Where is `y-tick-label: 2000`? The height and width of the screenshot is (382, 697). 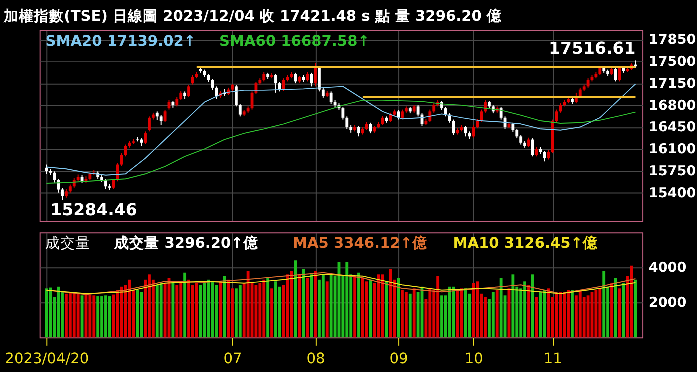 y-tick-label: 2000 is located at coordinates (667, 303).